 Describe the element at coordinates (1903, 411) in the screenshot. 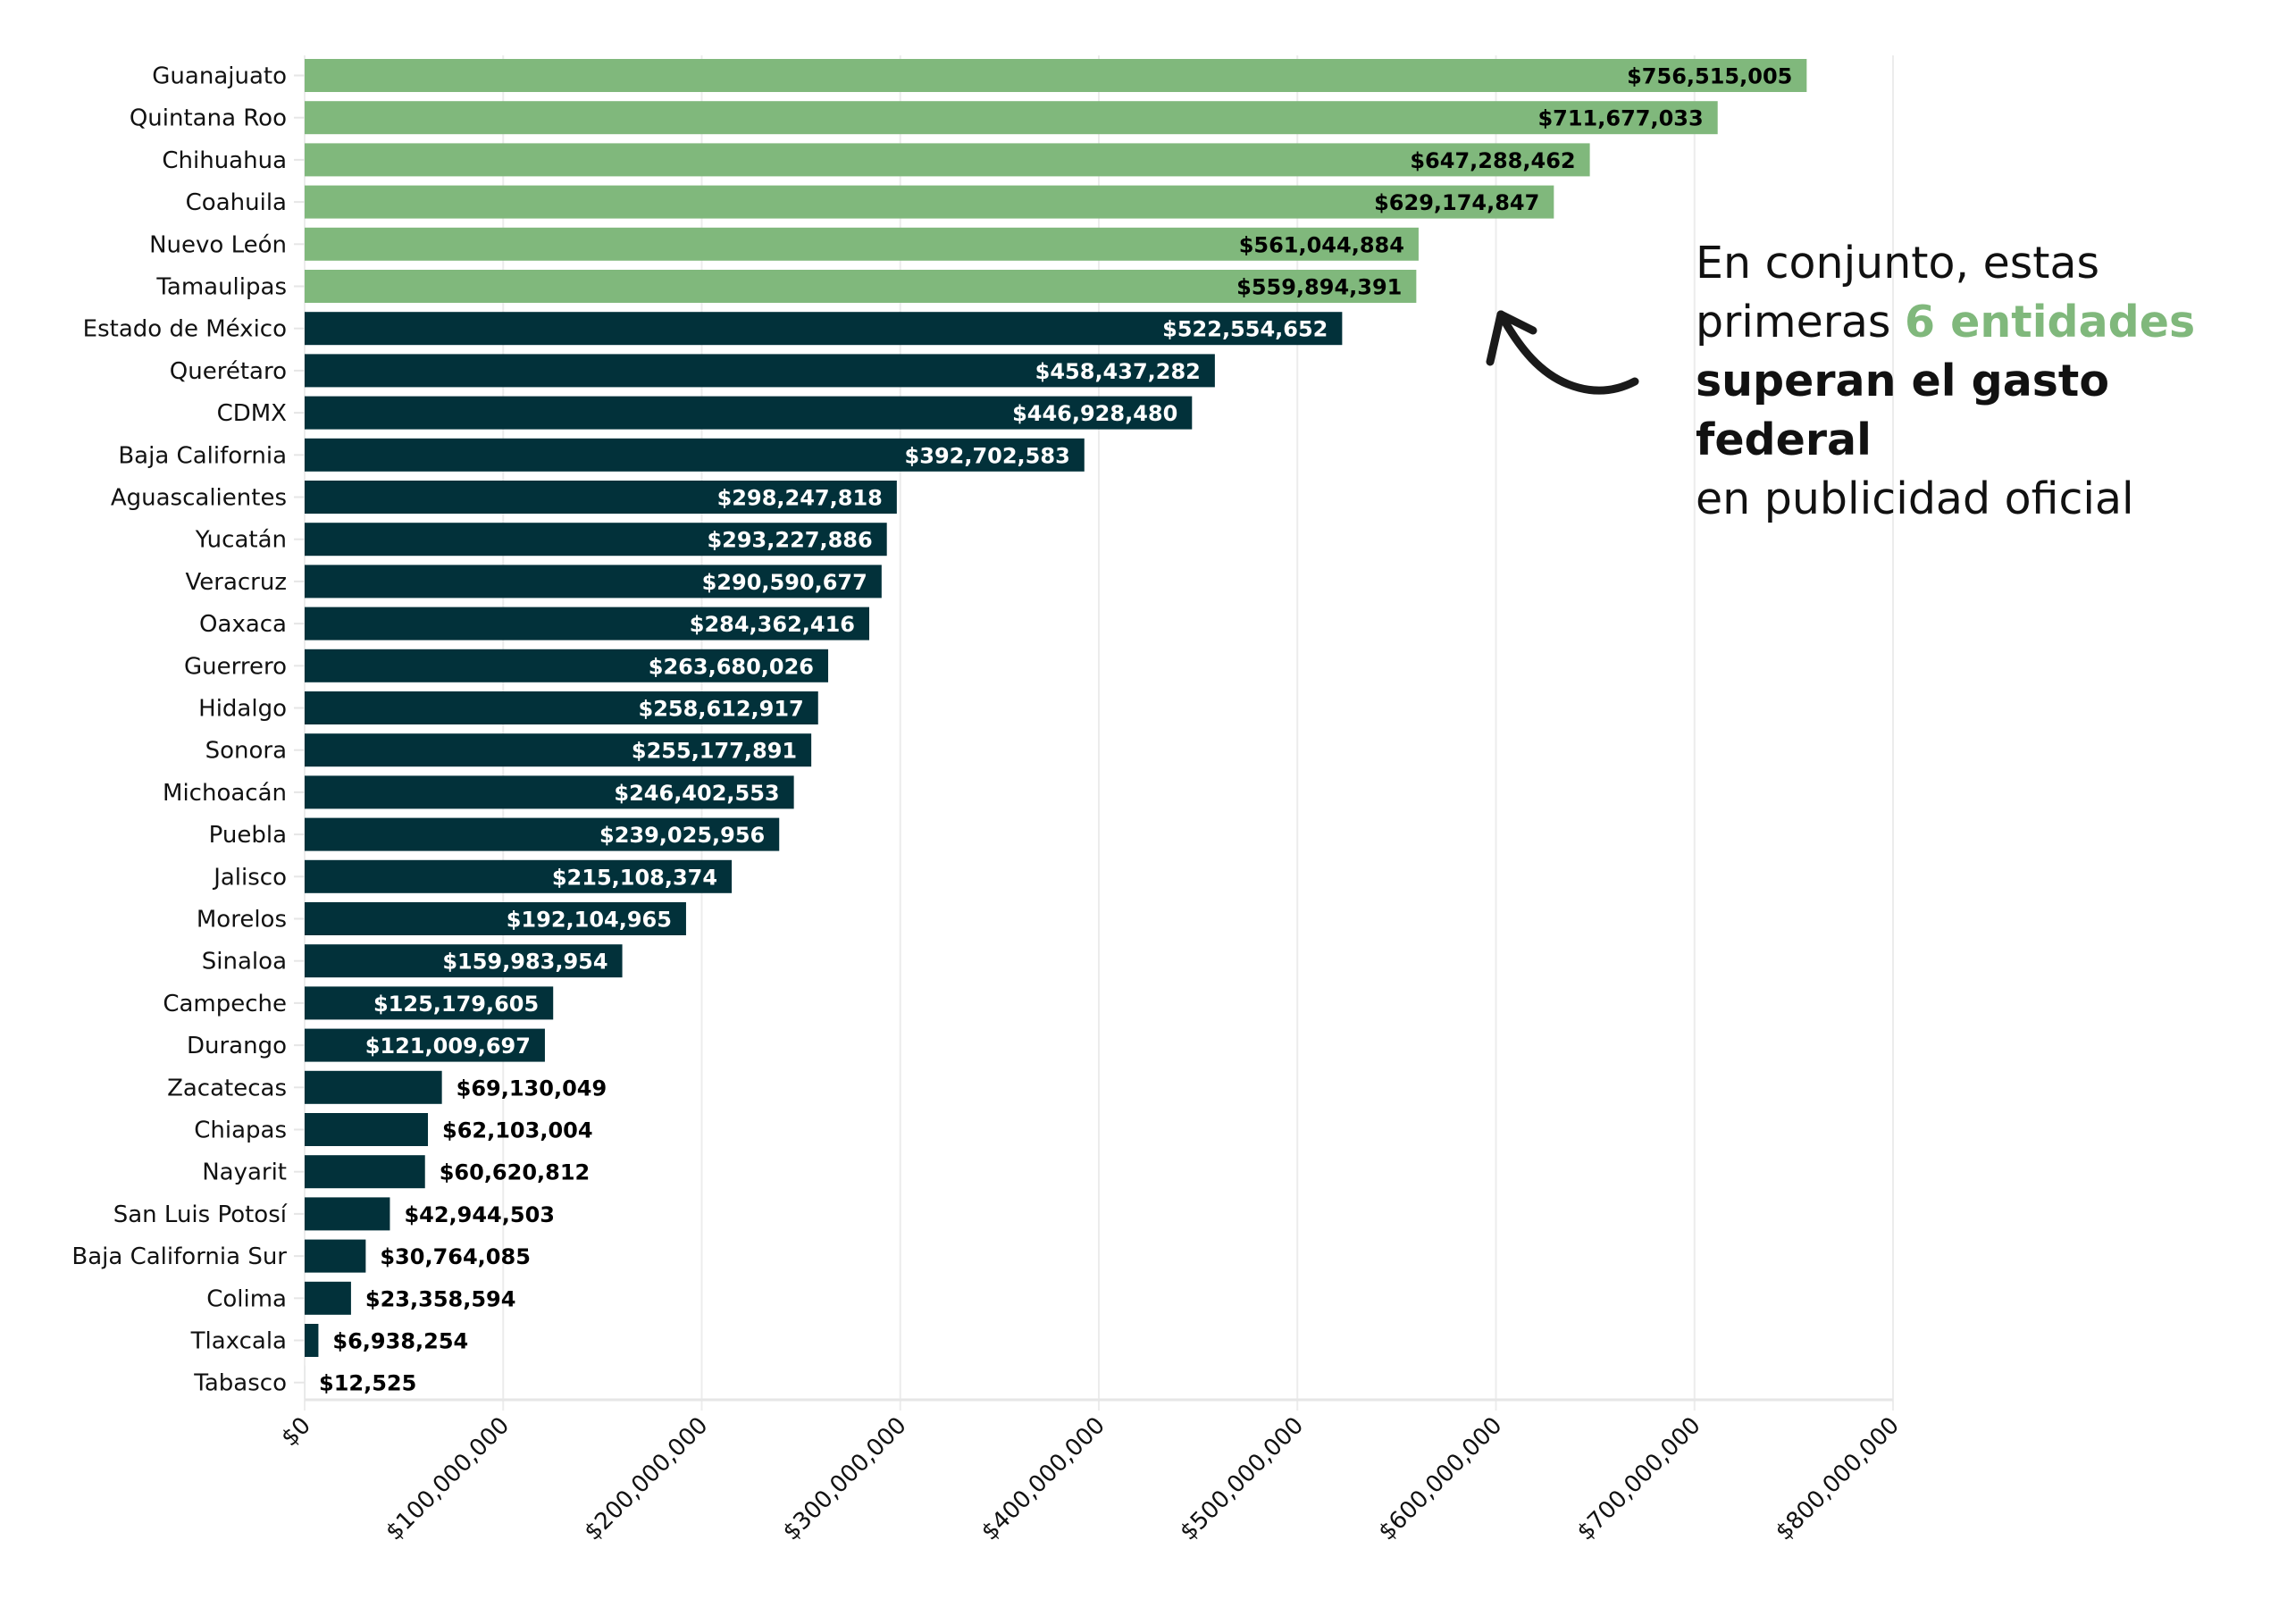

I see `annotation-line-3: superan el gasto federal` at that location.